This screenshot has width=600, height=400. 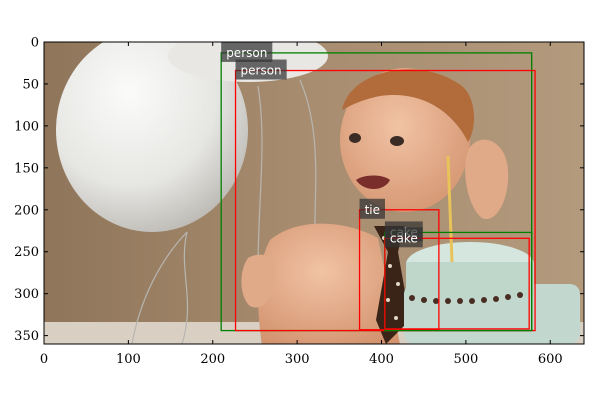 What do you see at coordinates (26, 336) in the screenshot?
I see `y-tick-label: 350` at bounding box center [26, 336].